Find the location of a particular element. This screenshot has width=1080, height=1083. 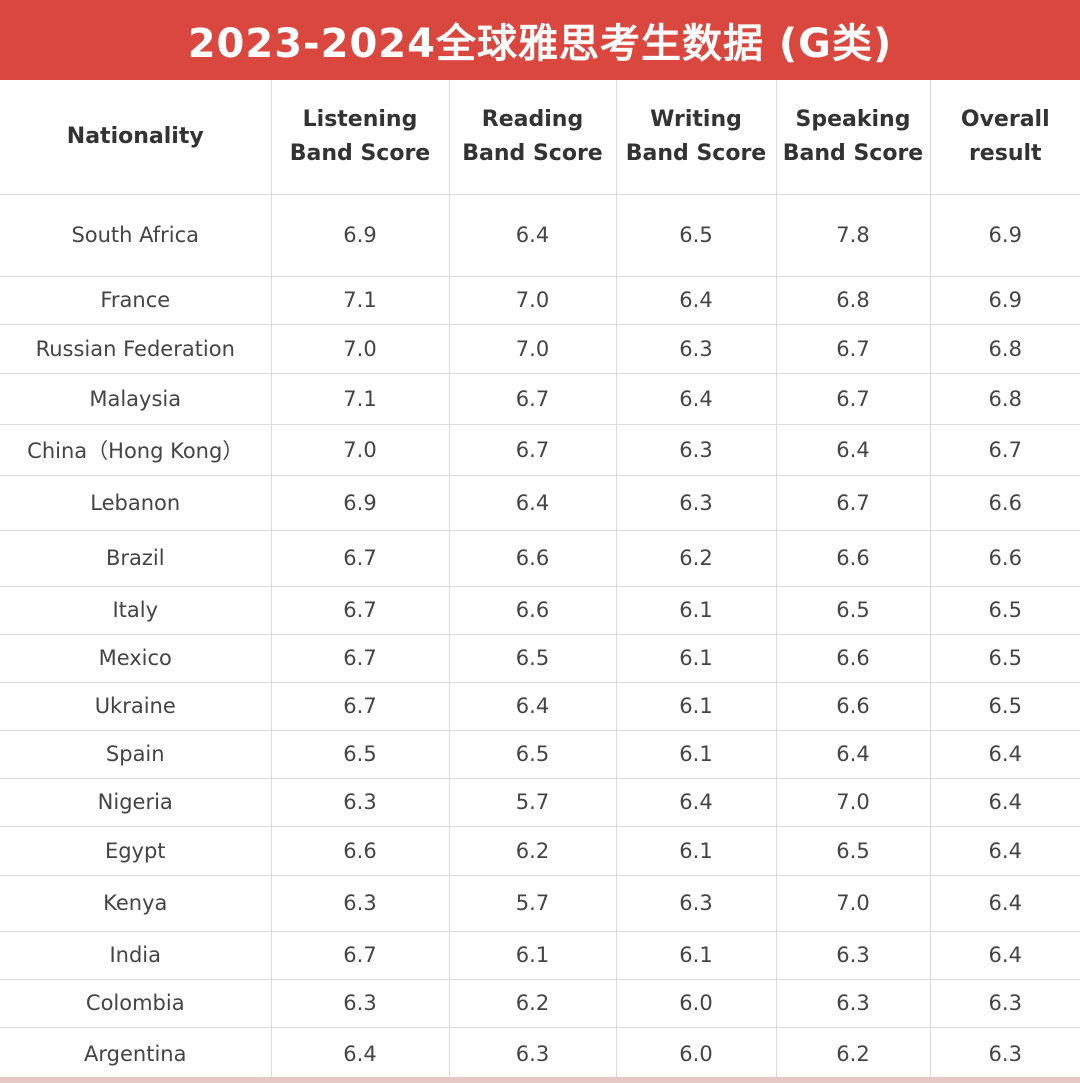

listening-header: Listening Band Score is located at coordinates (360, 137).